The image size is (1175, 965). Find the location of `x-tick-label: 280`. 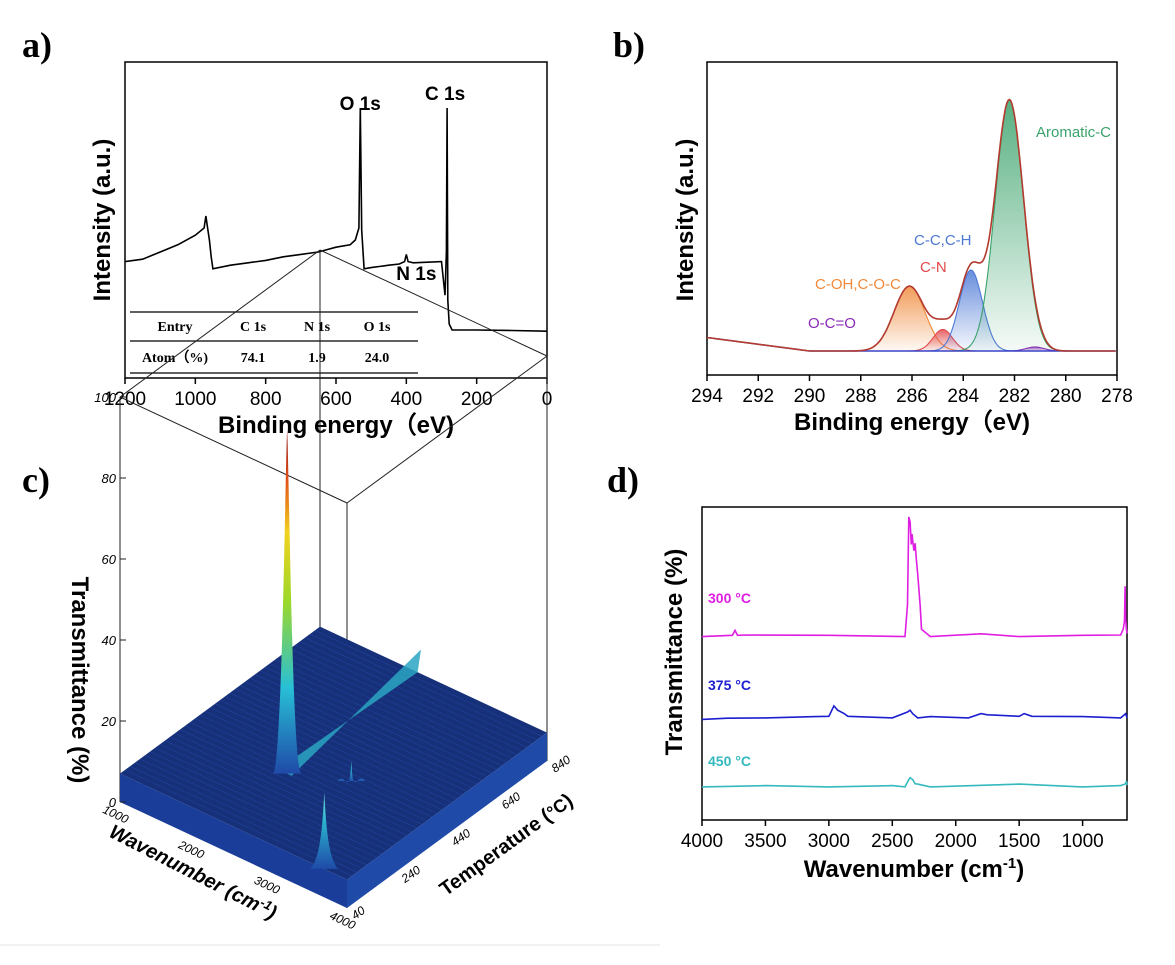

x-tick-label: 280 is located at coordinates (1066, 396).